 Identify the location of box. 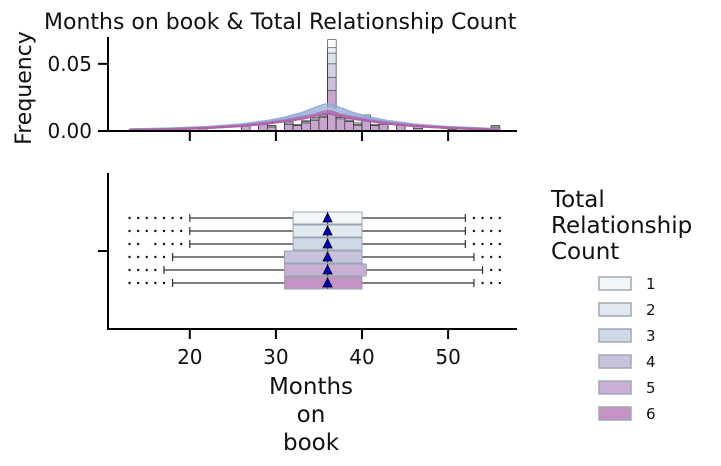
(323, 283).